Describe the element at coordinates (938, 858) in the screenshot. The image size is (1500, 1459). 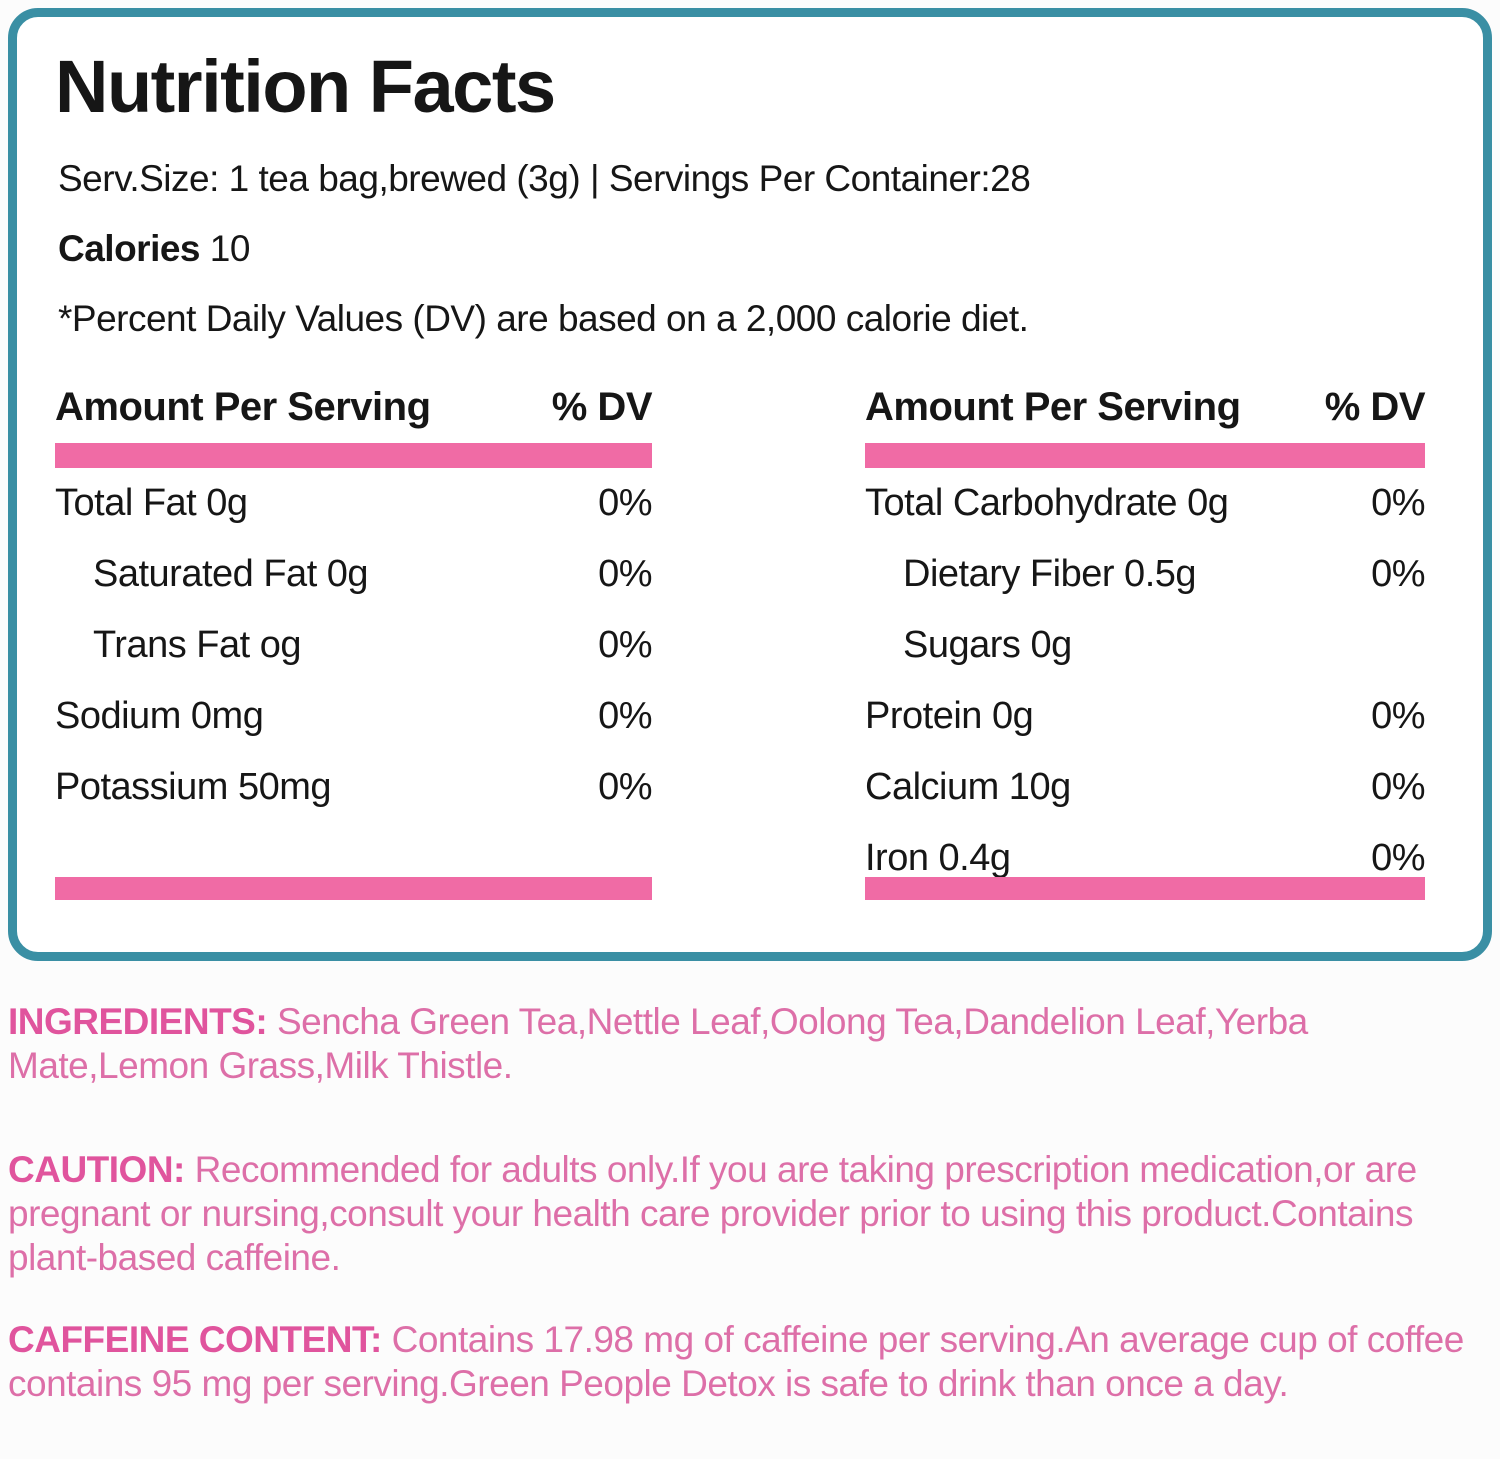
I see `nutrient-label: Iron 0.4g` at that location.